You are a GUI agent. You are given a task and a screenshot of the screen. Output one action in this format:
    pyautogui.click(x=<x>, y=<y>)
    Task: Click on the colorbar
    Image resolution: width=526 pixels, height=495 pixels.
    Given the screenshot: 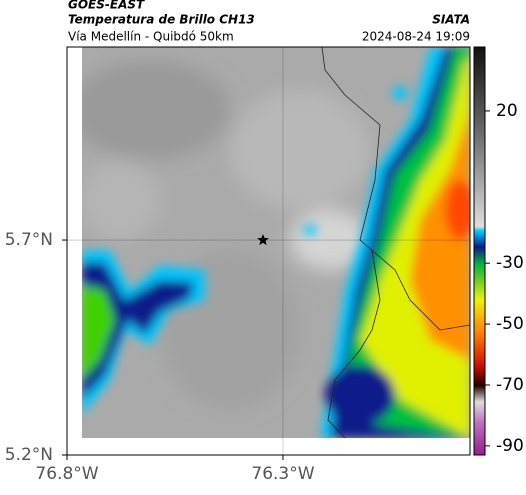 What is the action you would take?
    pyautogui.click(x=479, y=251)
    